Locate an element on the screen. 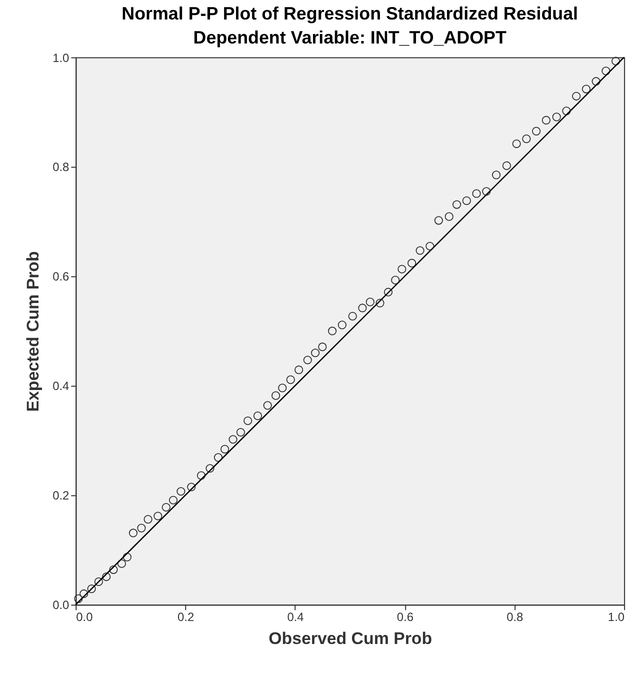 This screenshot has height=693, width=634. x-tick-label: 1.0 is located at coordinates (616, 617).